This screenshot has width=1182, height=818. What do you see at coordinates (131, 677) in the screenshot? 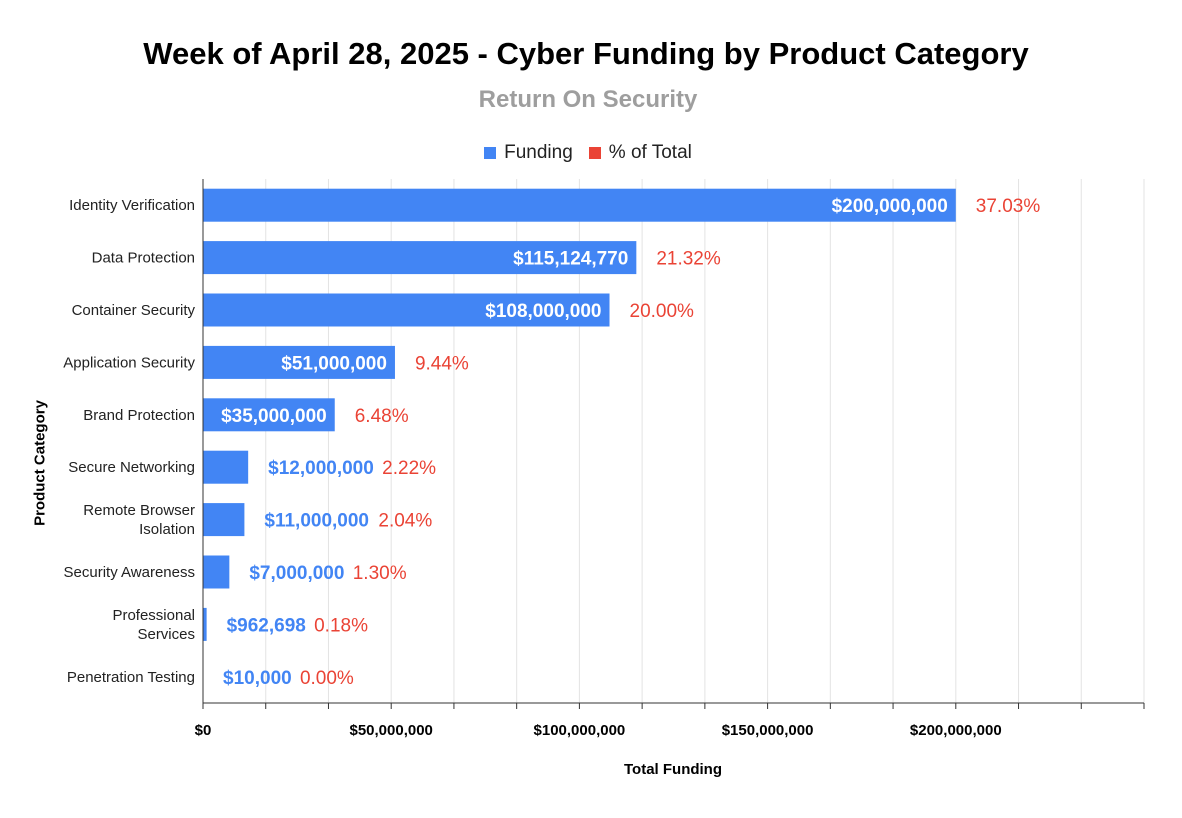
I see `y-category-label: Penetration Testing` at bounding box center [131, 677].